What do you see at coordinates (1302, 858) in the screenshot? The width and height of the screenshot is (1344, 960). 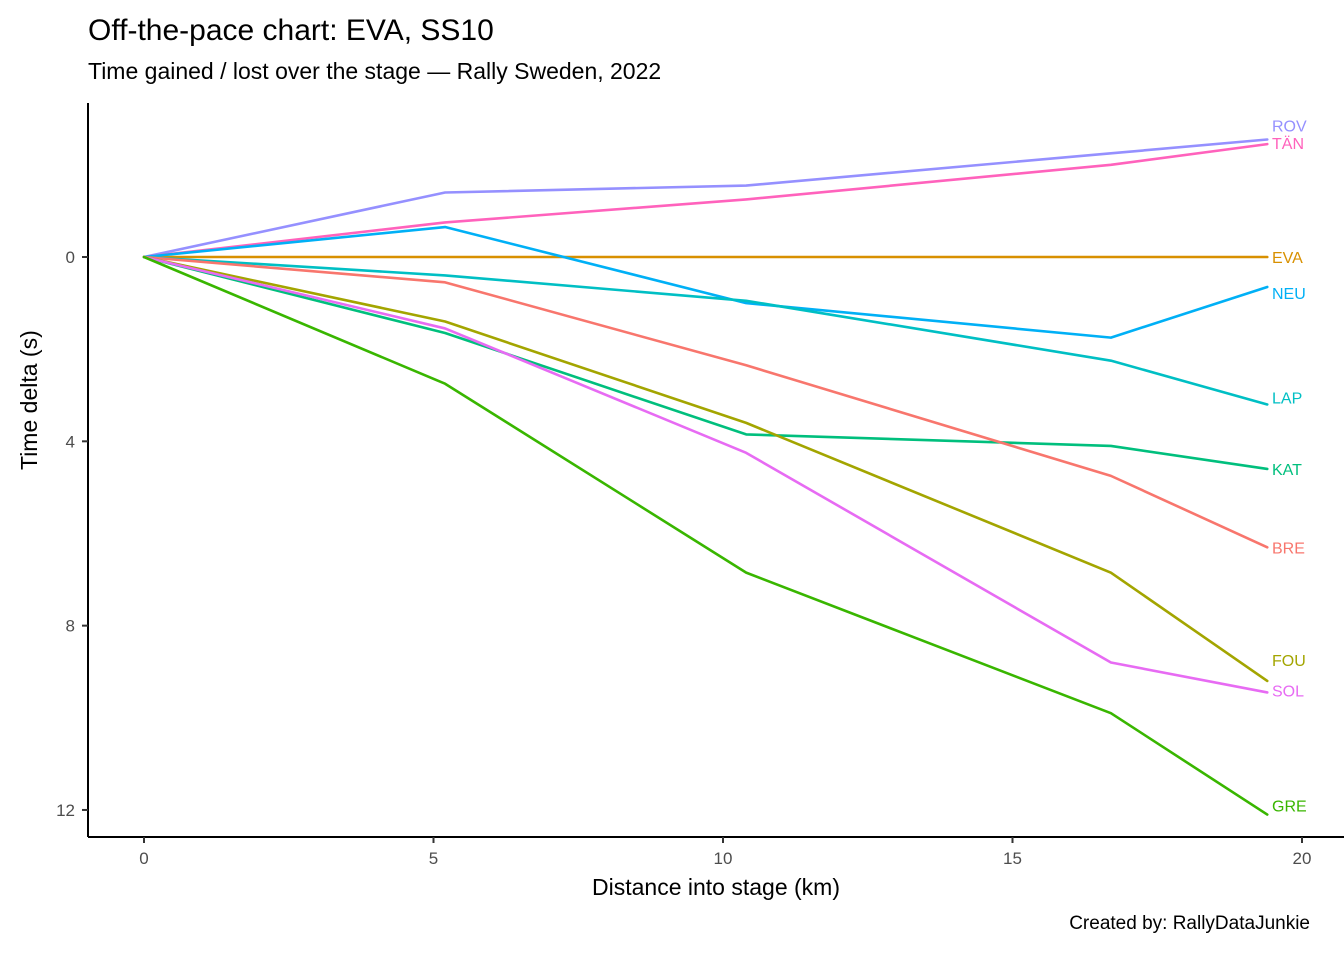 I see `x-tick-label: 20` at bounding box center [1302, 858].